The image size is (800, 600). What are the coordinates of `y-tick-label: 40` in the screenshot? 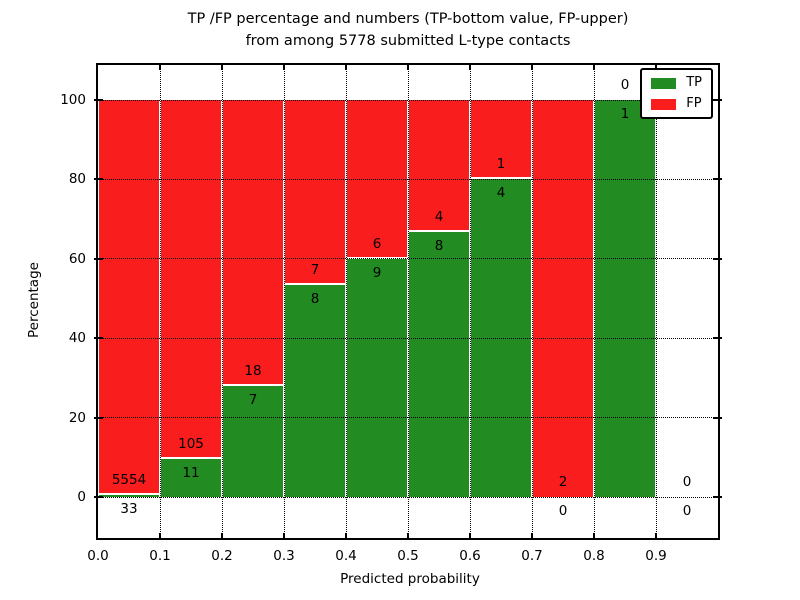 It's located at (77, 338).